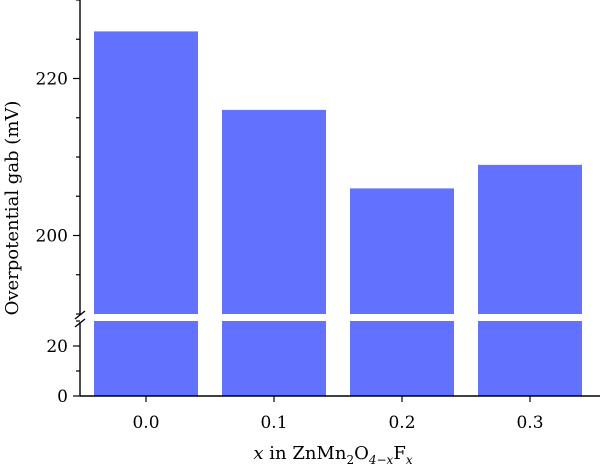 This screenshot has height=466, width=600. What do you see at coordinates (62, 397) in the screenshot?
I see `y-tick-label-0: 0` at bounding box center [62, 397].